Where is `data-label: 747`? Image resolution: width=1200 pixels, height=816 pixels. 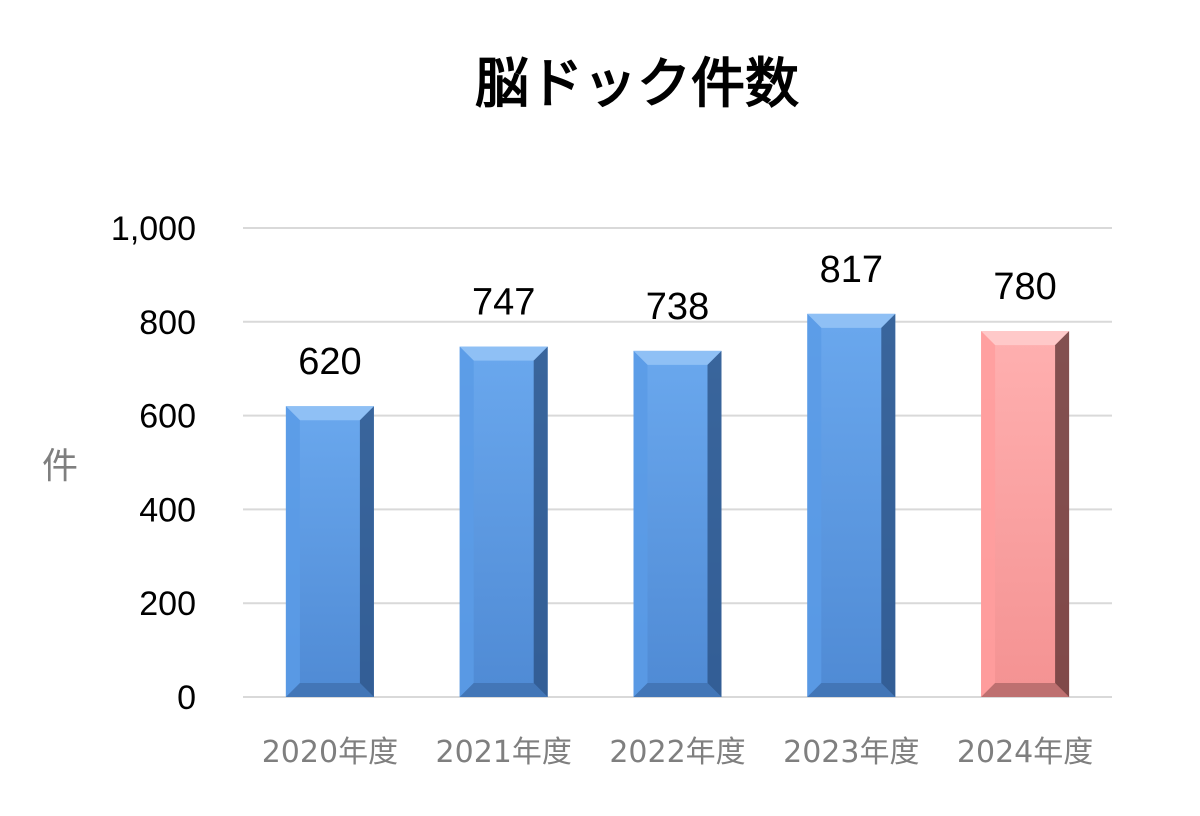
data-label: 747 is located at coordinates (503, 303).